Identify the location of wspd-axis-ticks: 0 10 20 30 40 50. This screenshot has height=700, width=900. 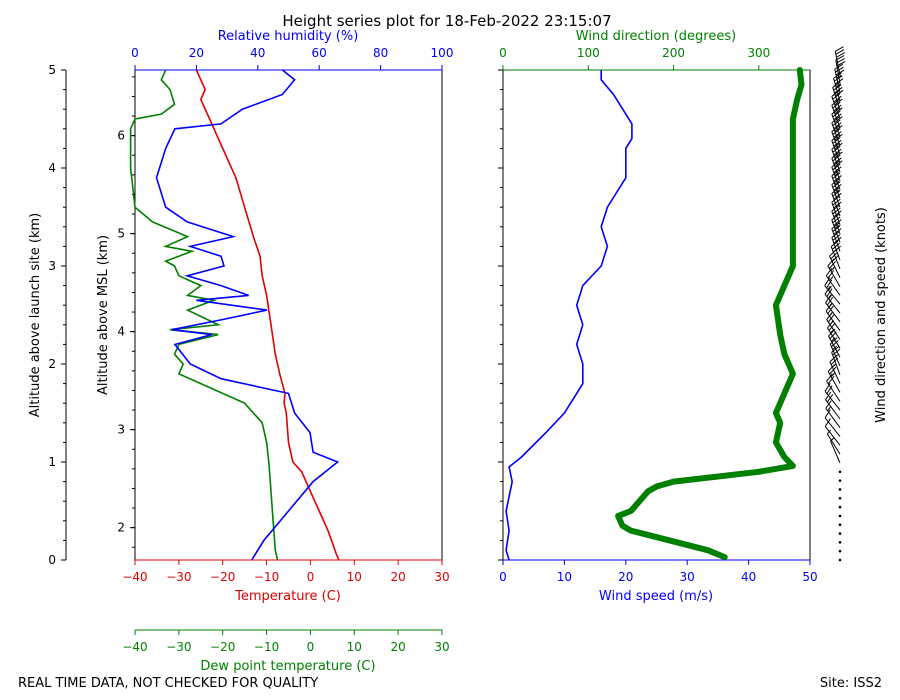
(658, 572).